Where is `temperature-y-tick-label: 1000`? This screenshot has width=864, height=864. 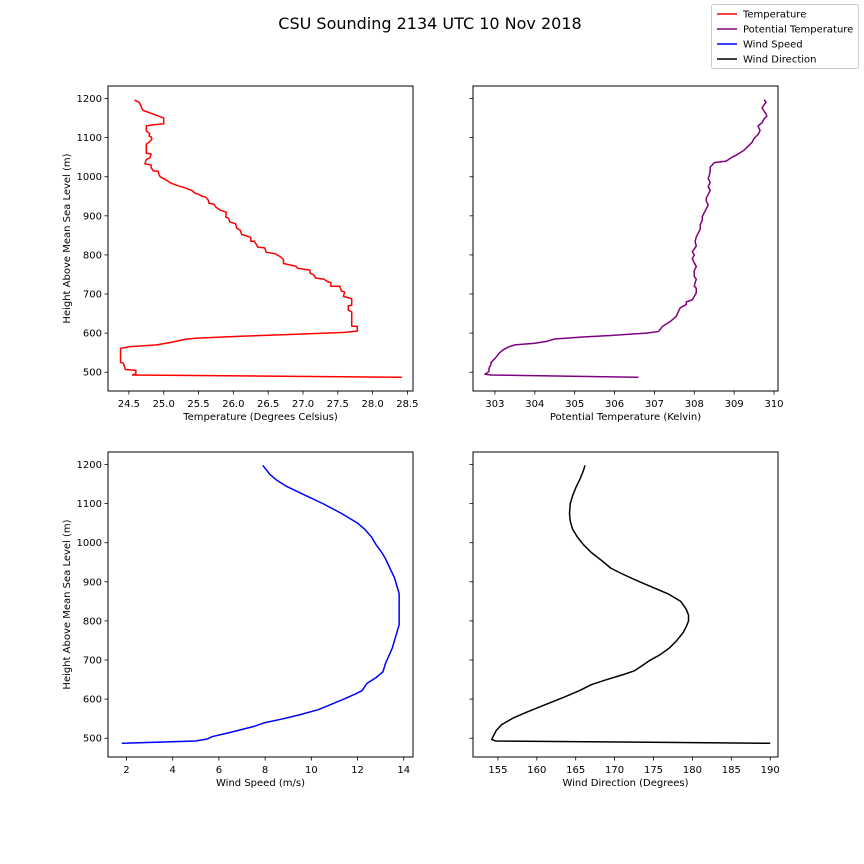
temperature-y-tick-label: 1000 is located at coordinates (89, 177).